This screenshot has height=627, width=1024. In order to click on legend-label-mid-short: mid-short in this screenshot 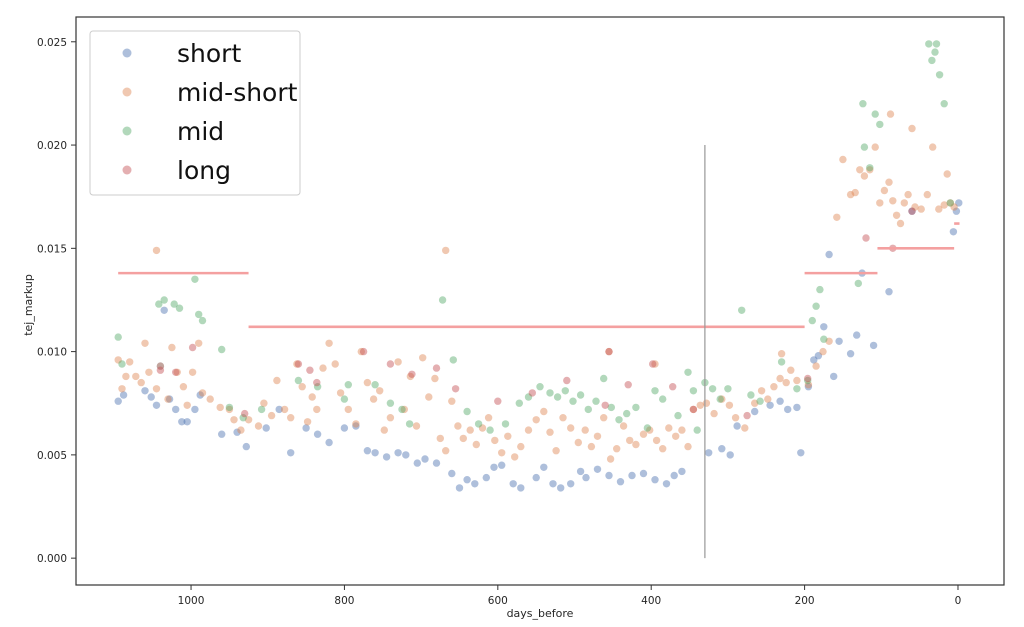, I will do `click(237, 92)`.